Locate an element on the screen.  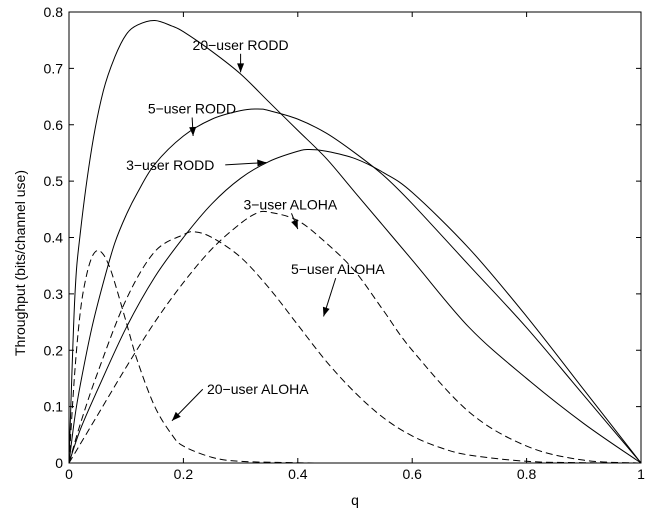
x-axis-title: q is located at coordinates (355, 500).